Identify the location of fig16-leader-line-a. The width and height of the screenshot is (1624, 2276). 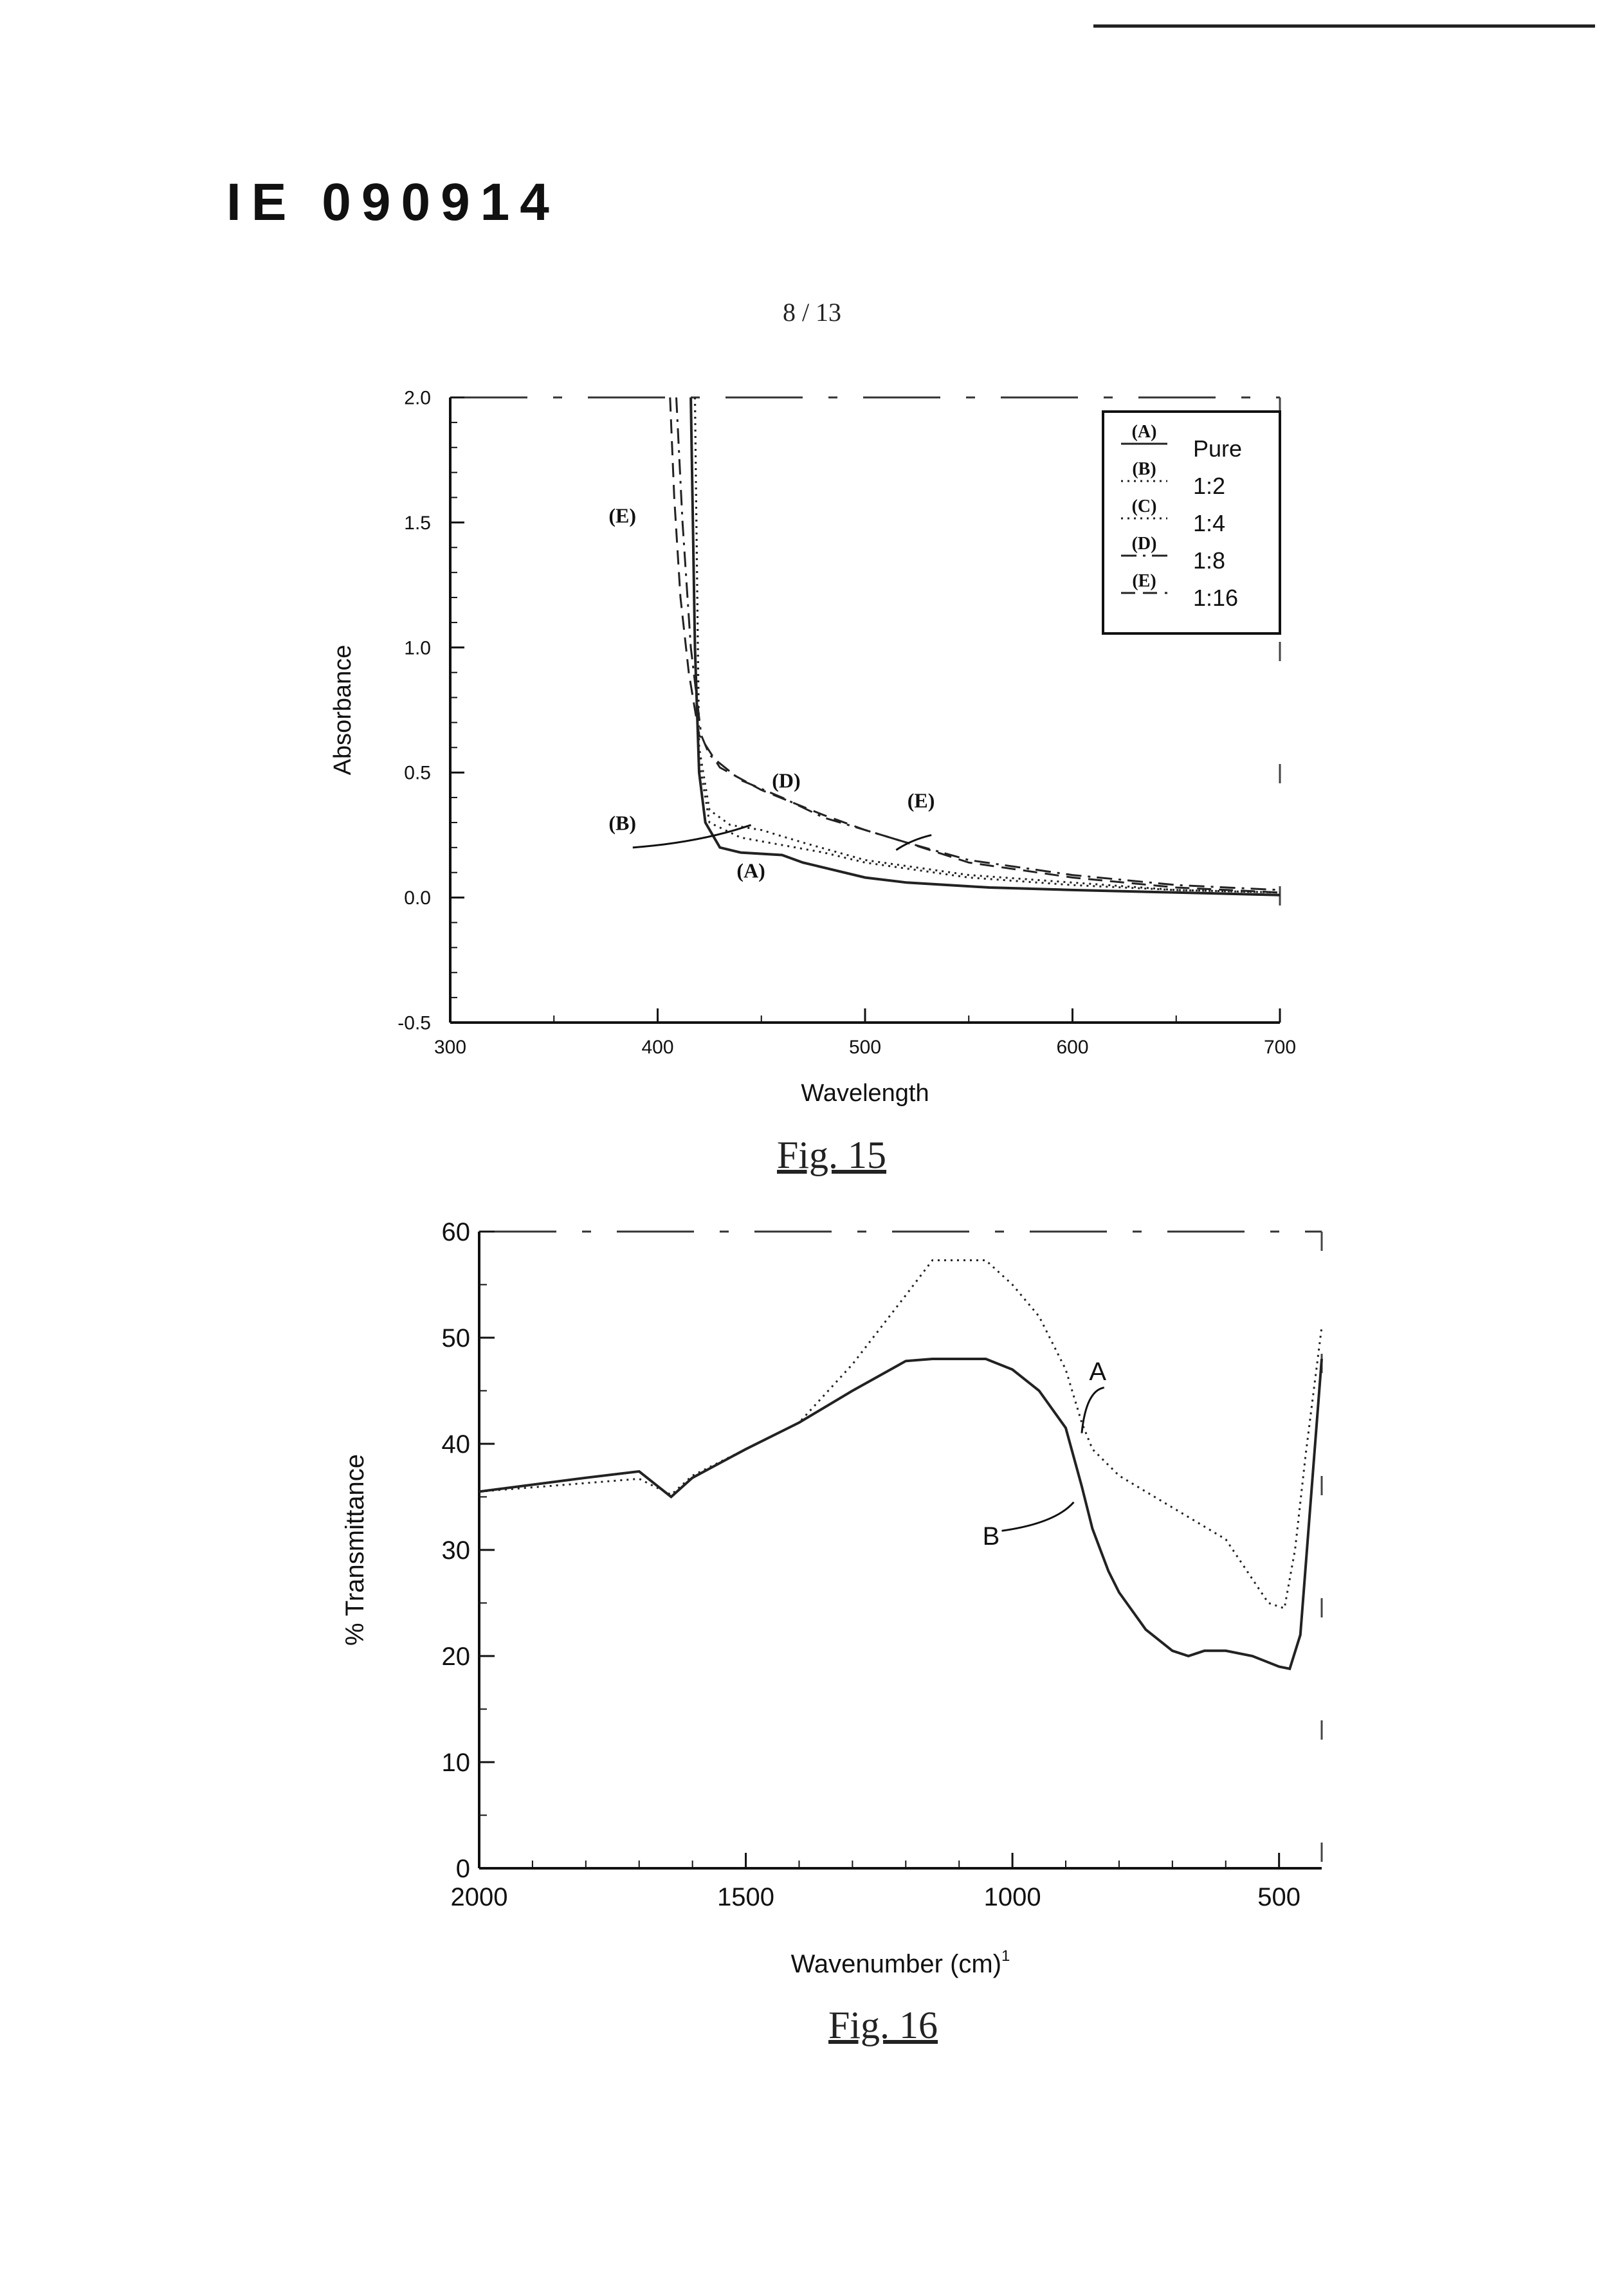
(1093, 1411).